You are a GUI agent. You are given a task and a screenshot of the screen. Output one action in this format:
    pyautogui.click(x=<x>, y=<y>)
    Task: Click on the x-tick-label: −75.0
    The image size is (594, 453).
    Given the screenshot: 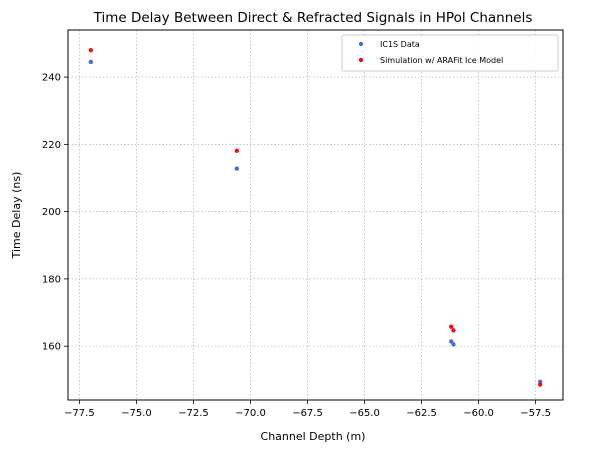 What is the action you would take?
    pyautogui.click(x=136, y=413)
    